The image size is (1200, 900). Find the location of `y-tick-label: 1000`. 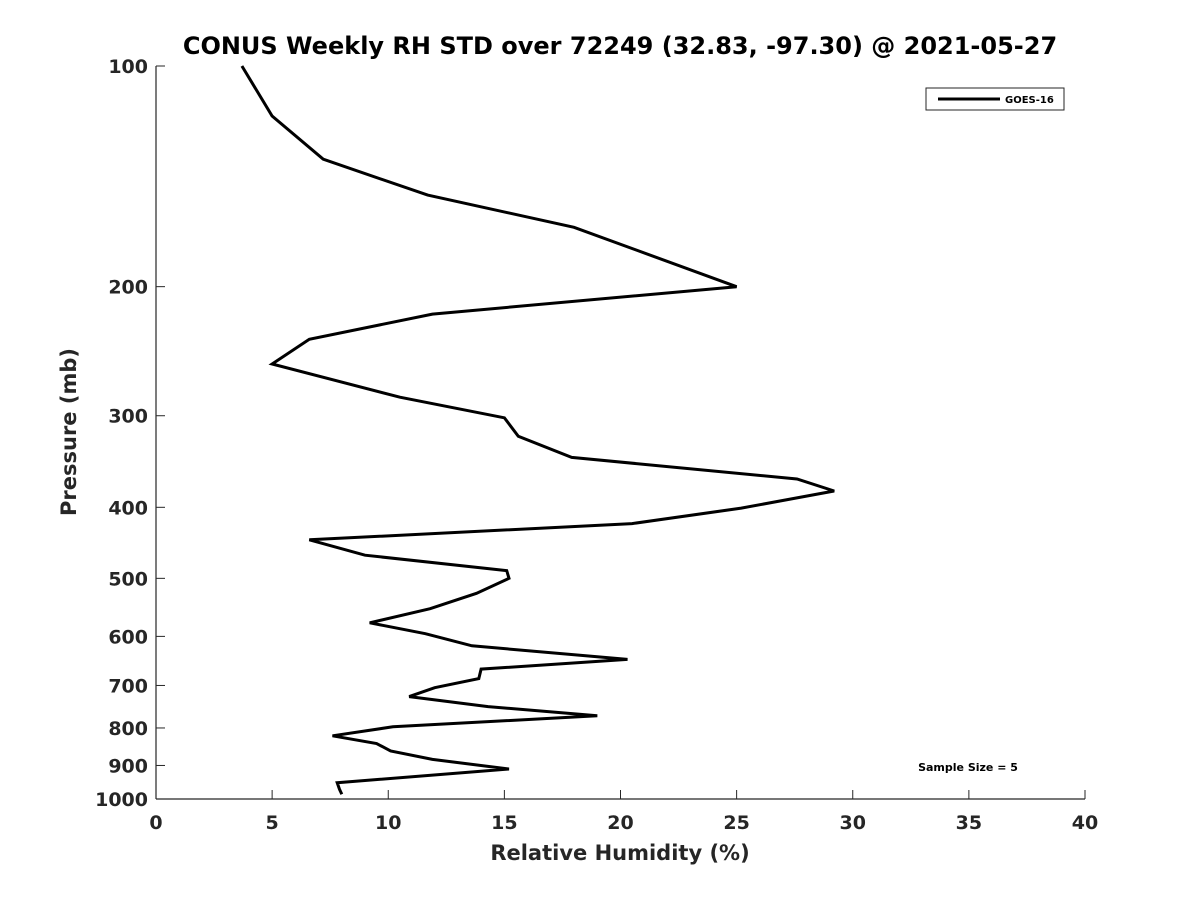

y-tick-label: 1000 is located at coordinates (121, 800).